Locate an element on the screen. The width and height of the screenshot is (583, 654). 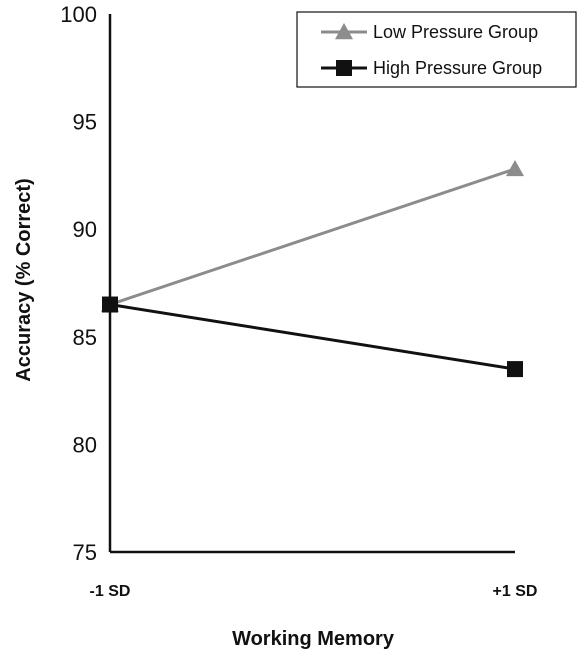
legend-marker-triangle is located at coordinates (344, 31).